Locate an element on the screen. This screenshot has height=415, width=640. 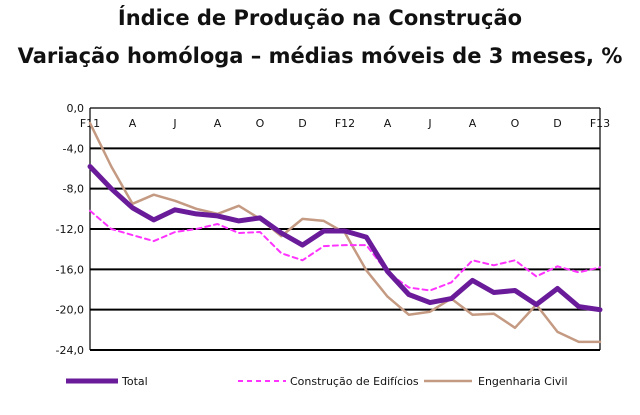
y-tick-label: -24,0 is located at coordinates (70, 350).